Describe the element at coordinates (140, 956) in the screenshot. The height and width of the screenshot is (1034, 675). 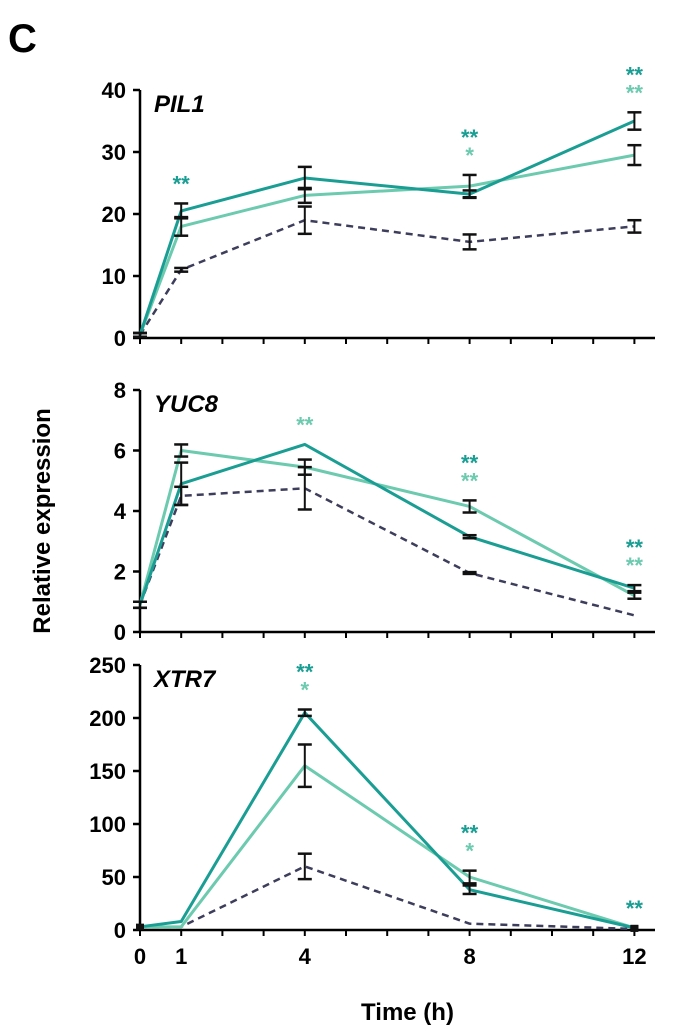
I see `x-tick-label: 0` at that location.